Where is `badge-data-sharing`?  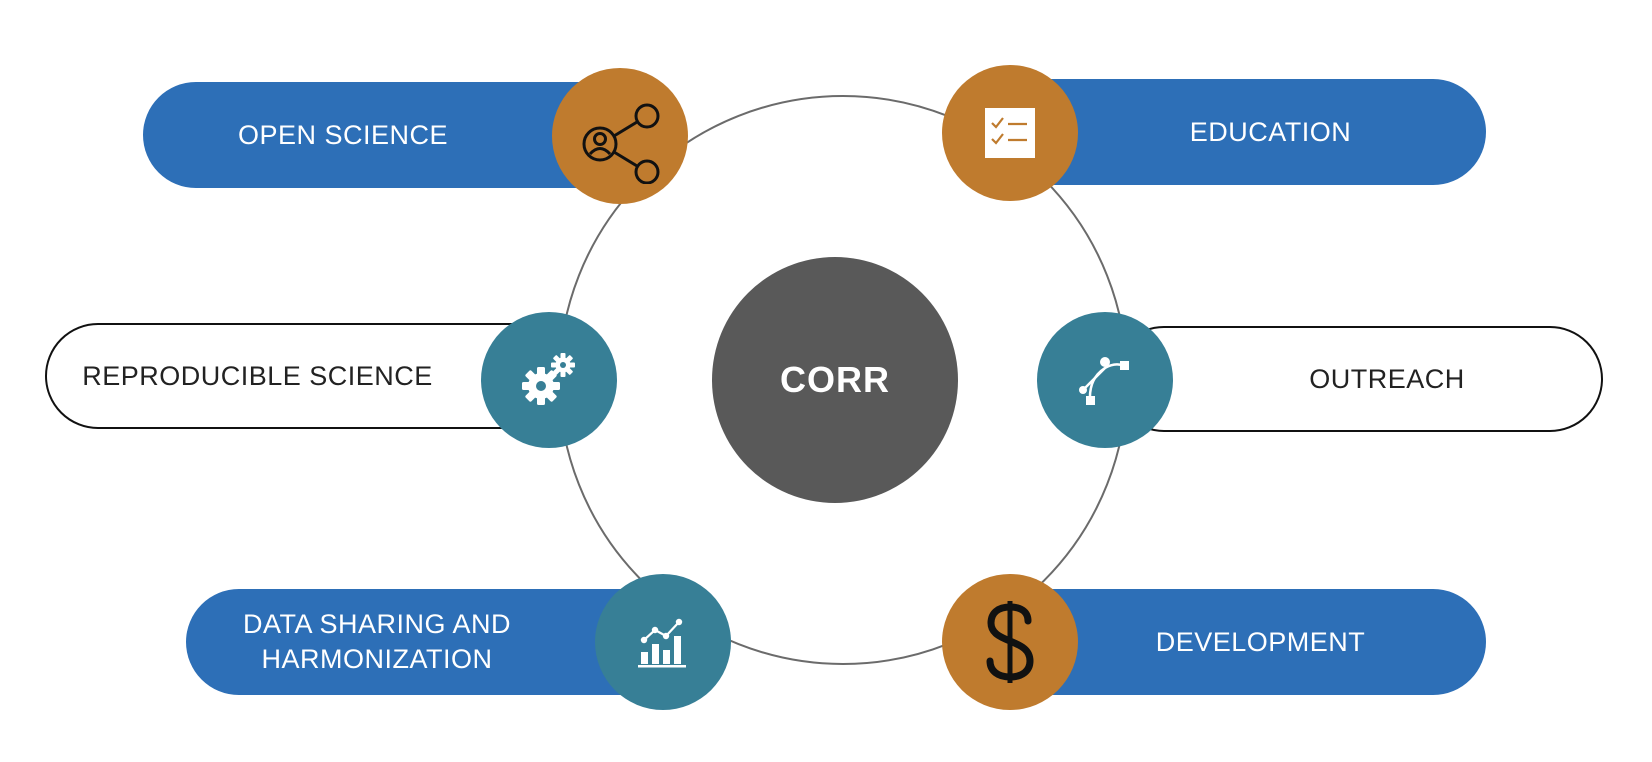 badge-data-sharing is located at coordinates (663, 642).